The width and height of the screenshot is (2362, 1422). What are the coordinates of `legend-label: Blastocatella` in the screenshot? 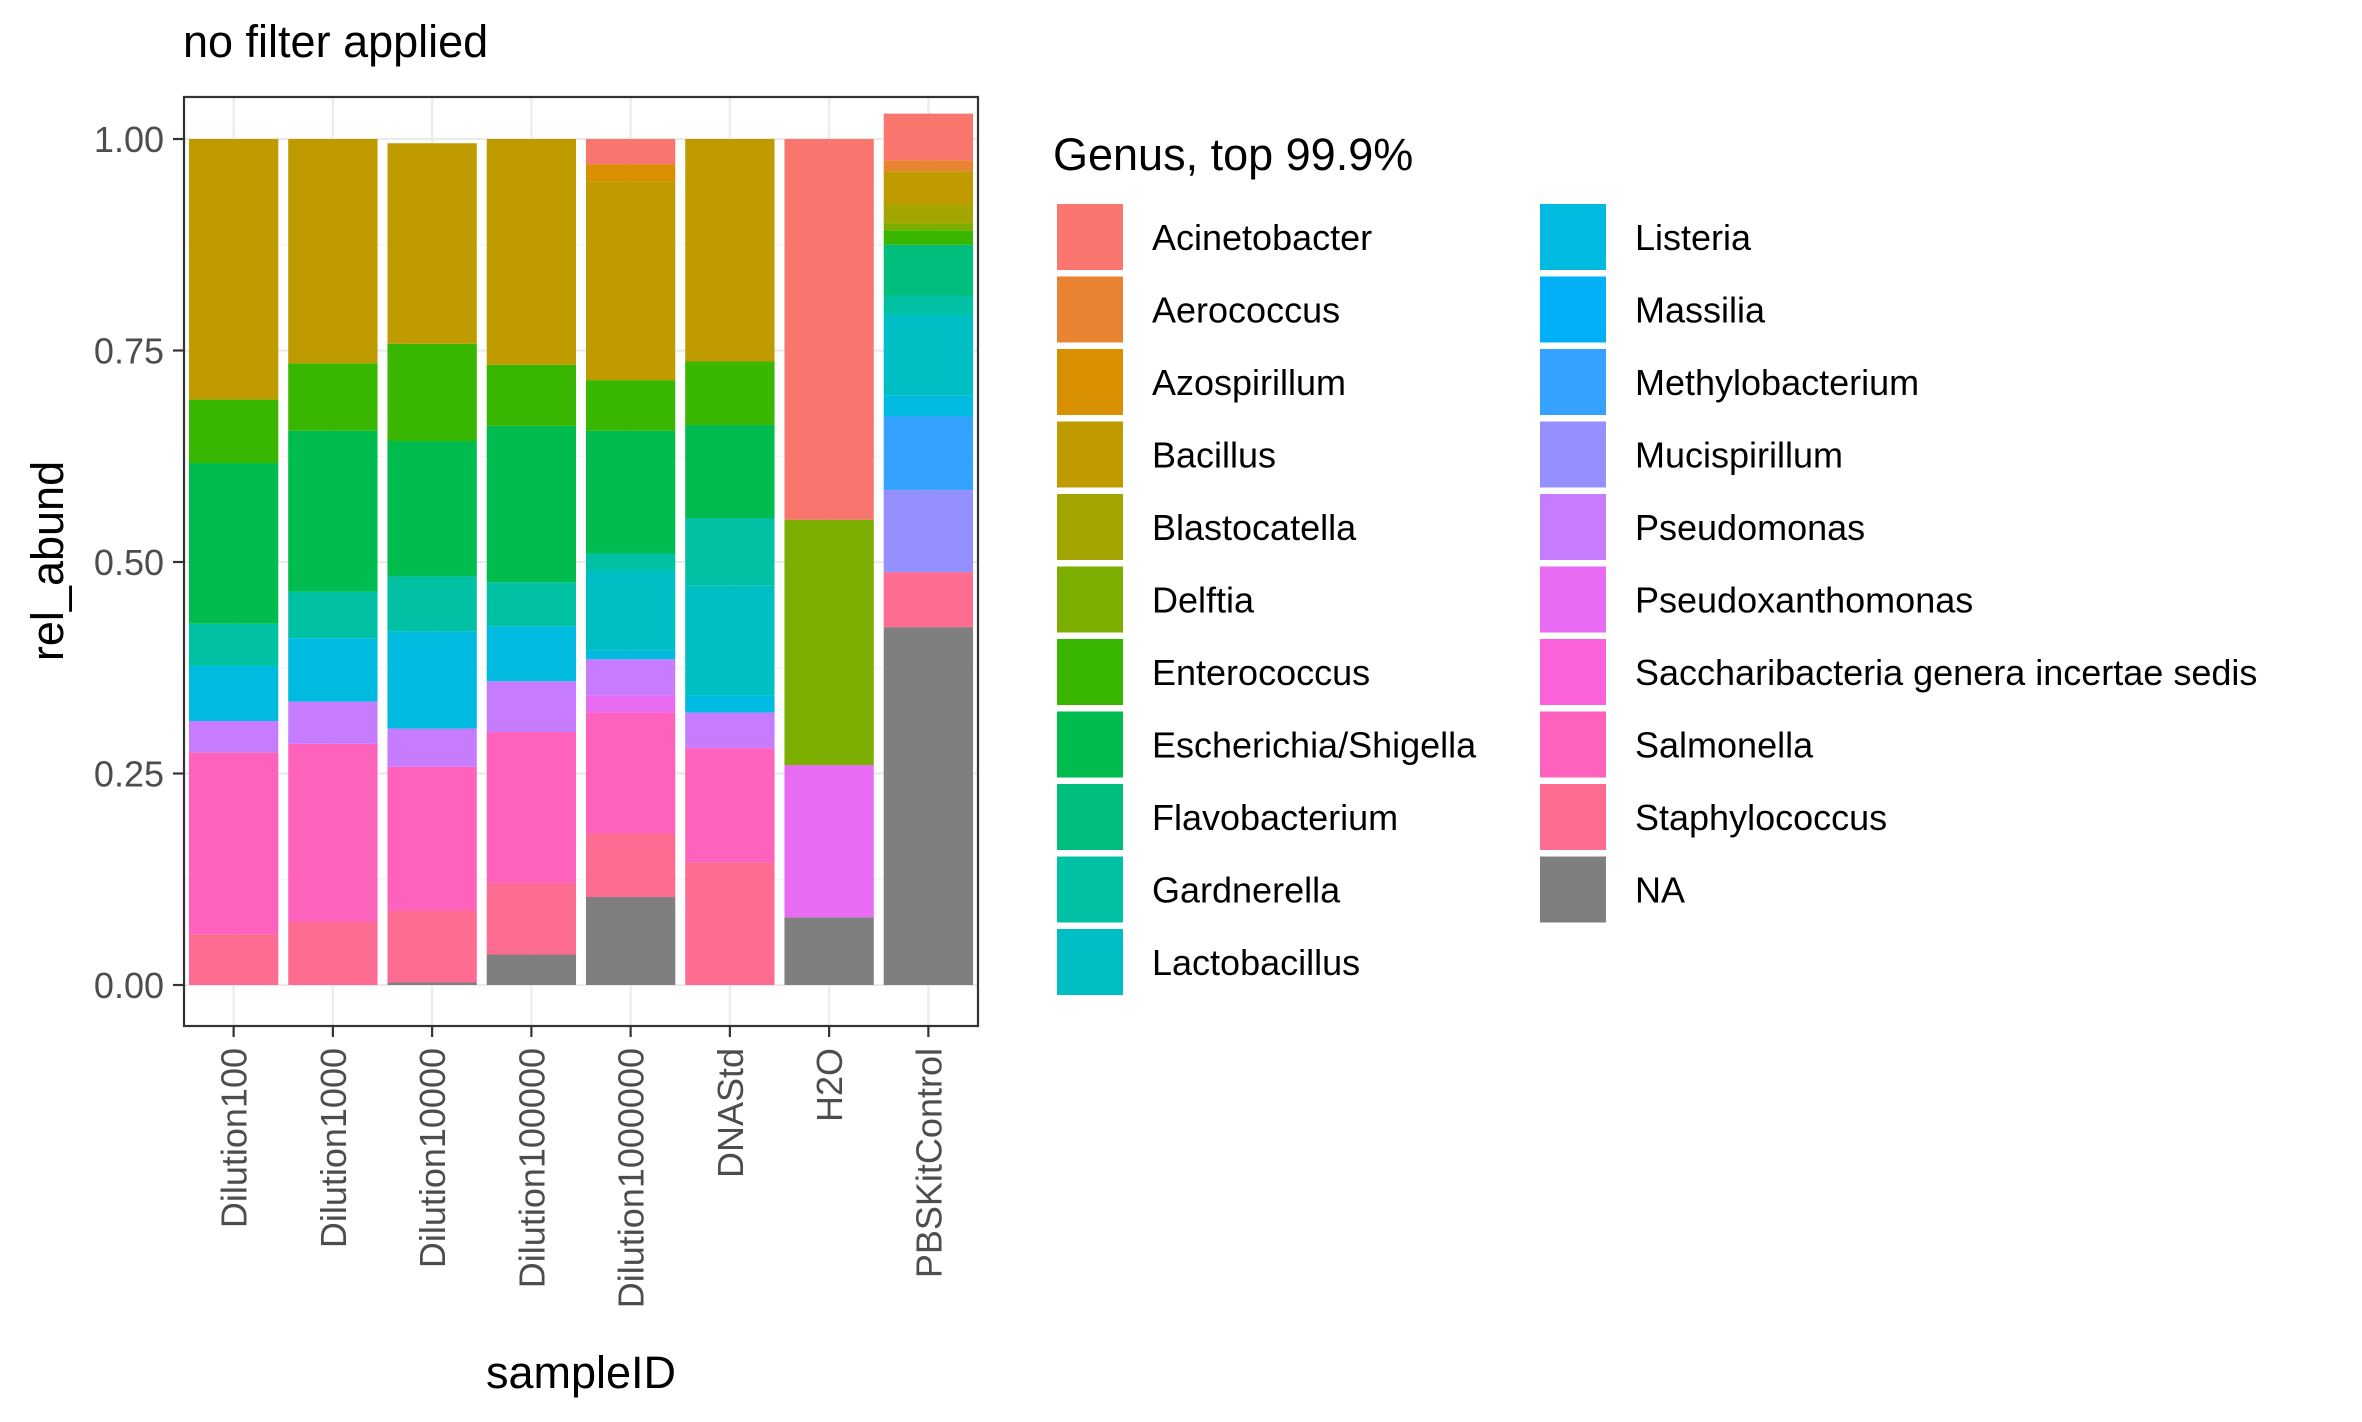 It's located at (1254, 527).